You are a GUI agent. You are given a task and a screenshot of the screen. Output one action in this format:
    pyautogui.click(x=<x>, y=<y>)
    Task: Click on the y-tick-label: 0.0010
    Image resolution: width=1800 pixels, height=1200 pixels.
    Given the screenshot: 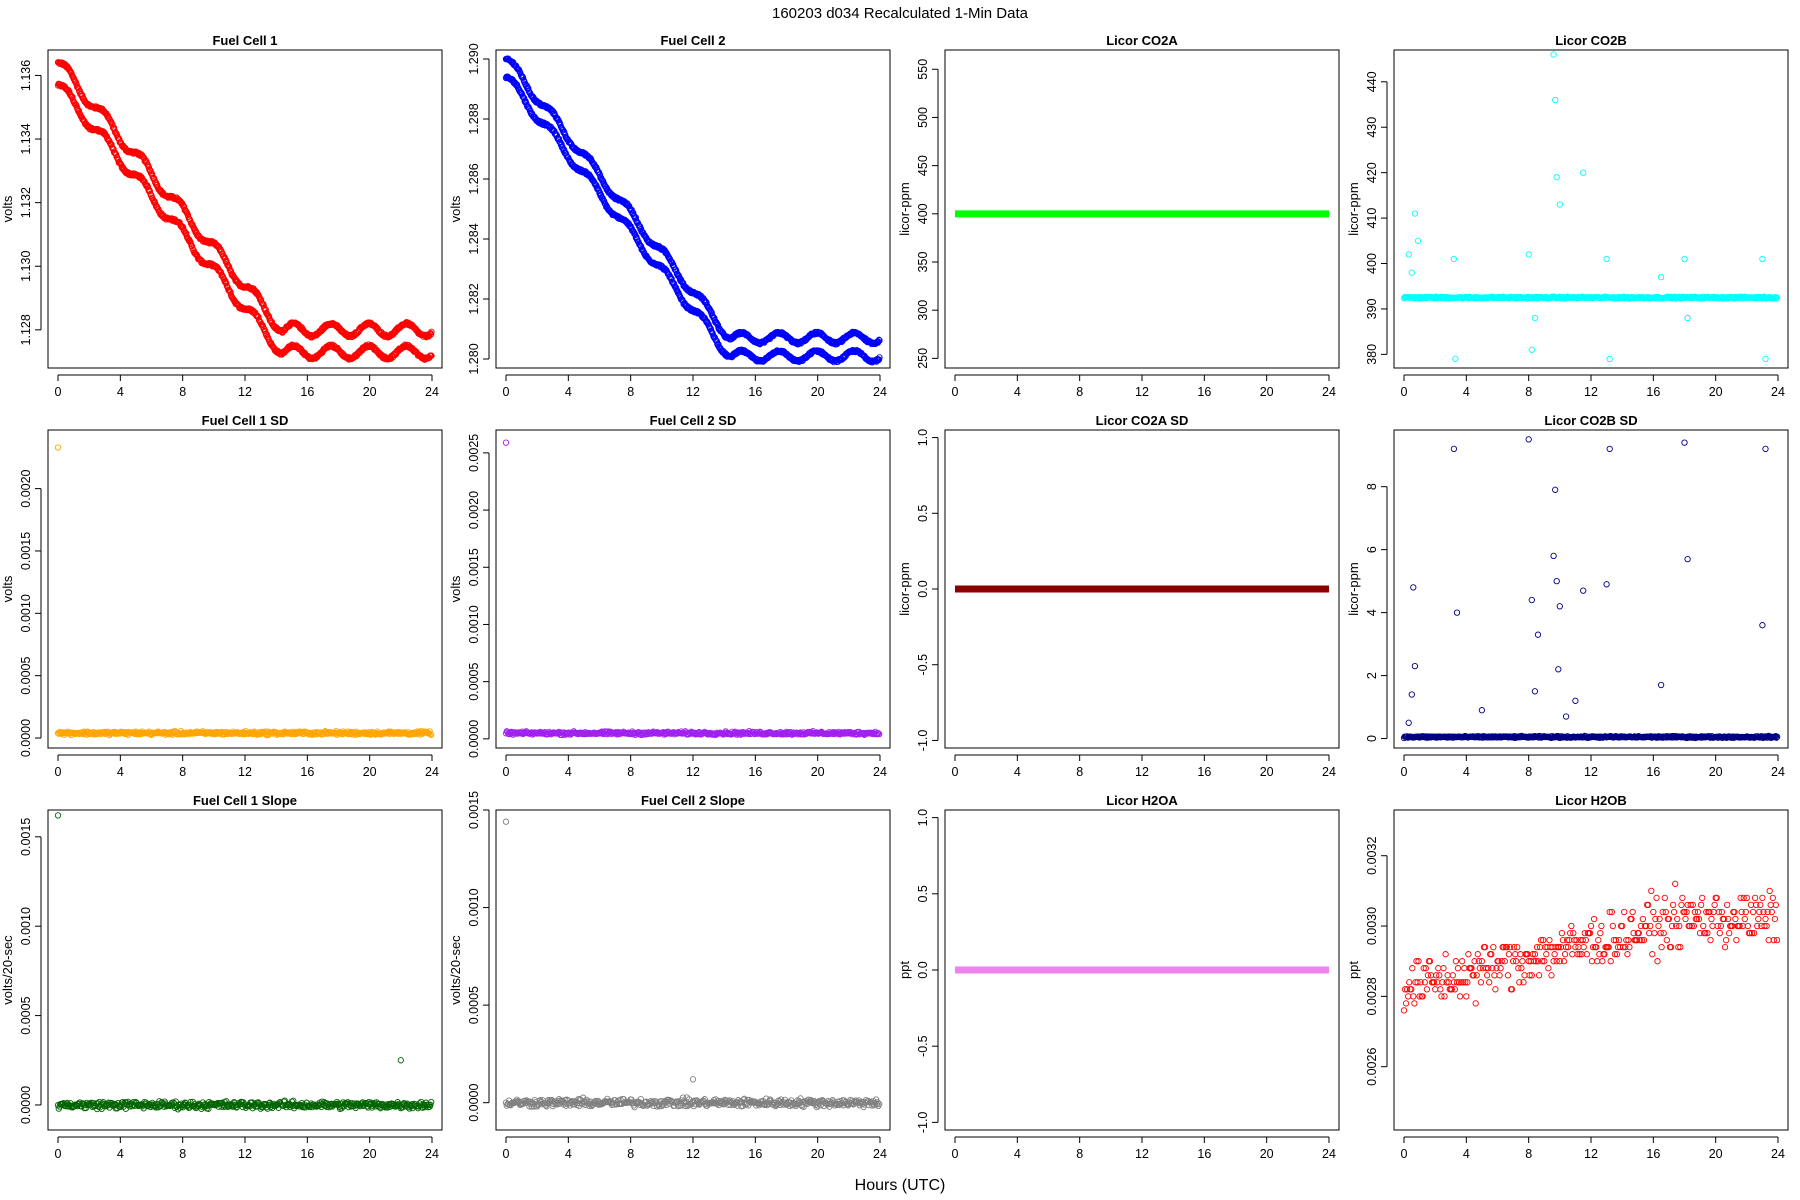 What is the action you would take?
    pyautogui.click(x=26, y=613)
    